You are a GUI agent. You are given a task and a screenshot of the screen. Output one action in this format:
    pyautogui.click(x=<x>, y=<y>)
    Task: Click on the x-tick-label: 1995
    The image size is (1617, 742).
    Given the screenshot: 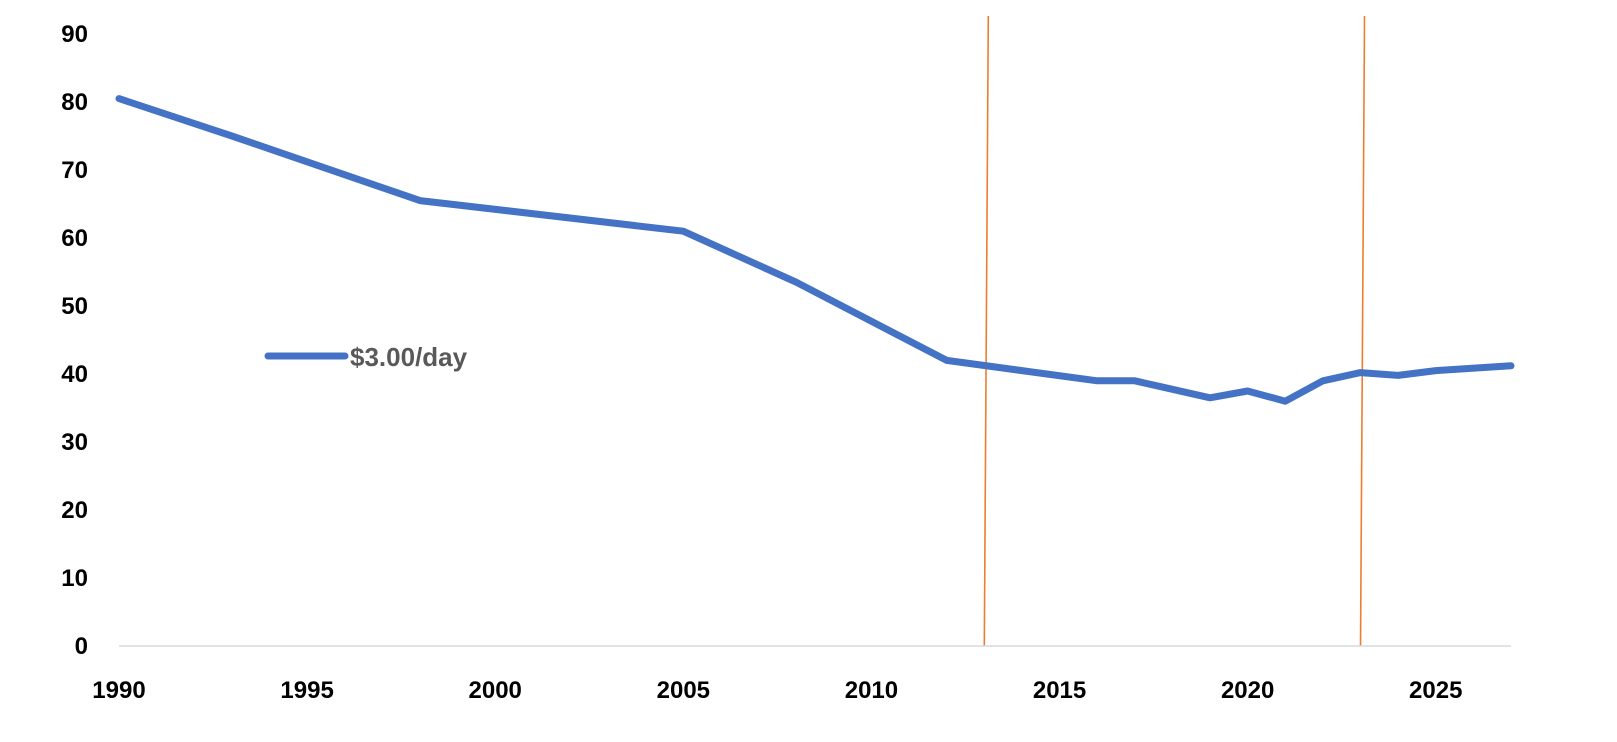 What is the action you would take?
    pyautogui.click(x=306, y=690)
    